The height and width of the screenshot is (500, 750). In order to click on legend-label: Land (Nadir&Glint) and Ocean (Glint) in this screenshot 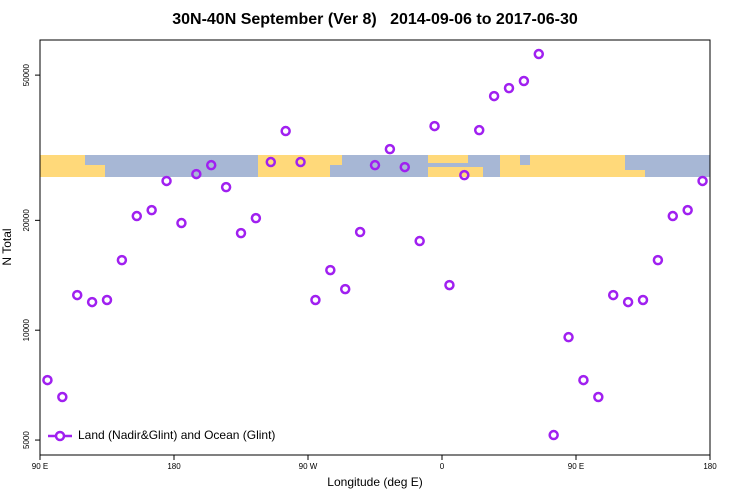, I will do `click(176, 435)`.